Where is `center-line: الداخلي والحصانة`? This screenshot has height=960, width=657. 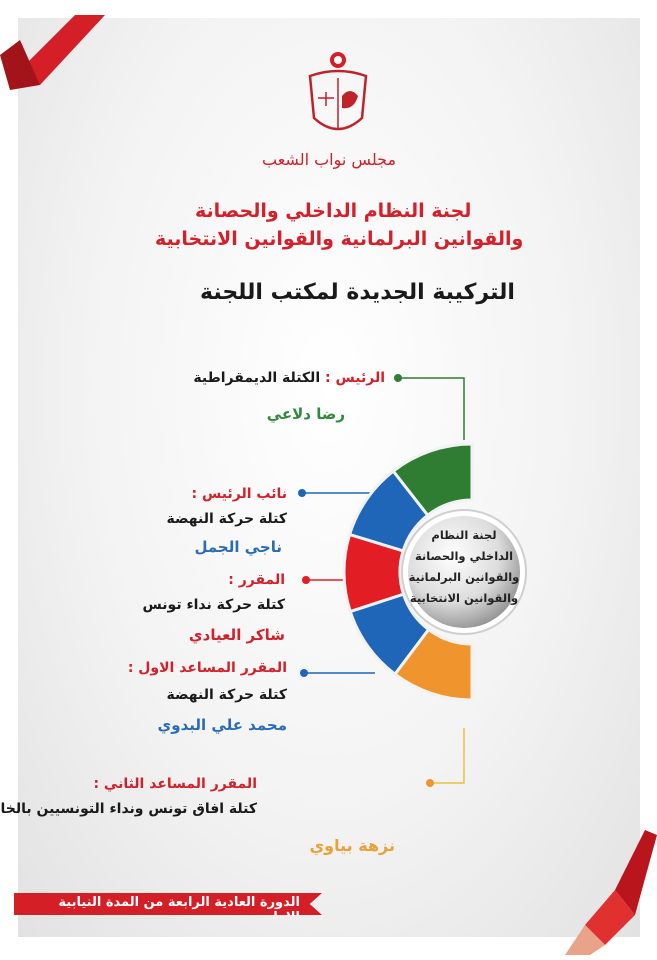 center-line: الداخلي والحصانة is located at coordinates (464, 556).